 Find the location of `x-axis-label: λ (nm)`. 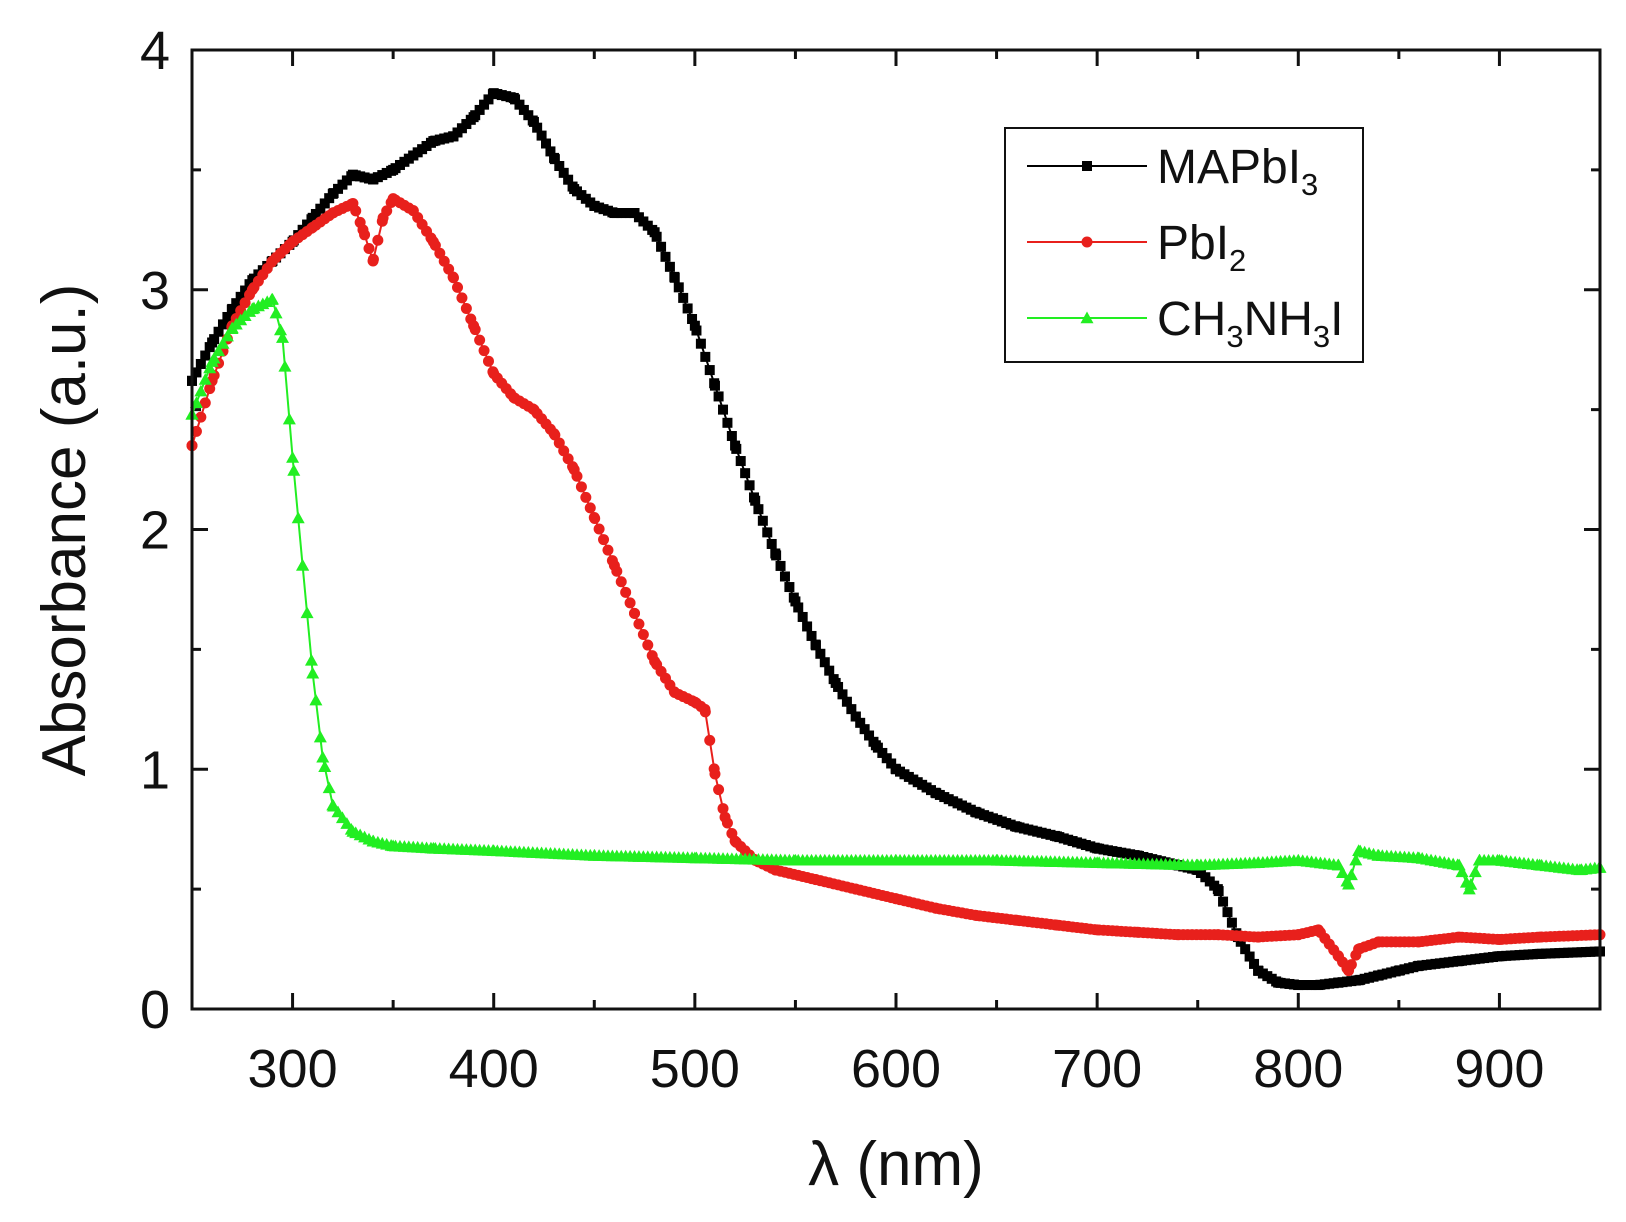

x-axis-label: λ (nm) is located at coordinates (896, 1164).